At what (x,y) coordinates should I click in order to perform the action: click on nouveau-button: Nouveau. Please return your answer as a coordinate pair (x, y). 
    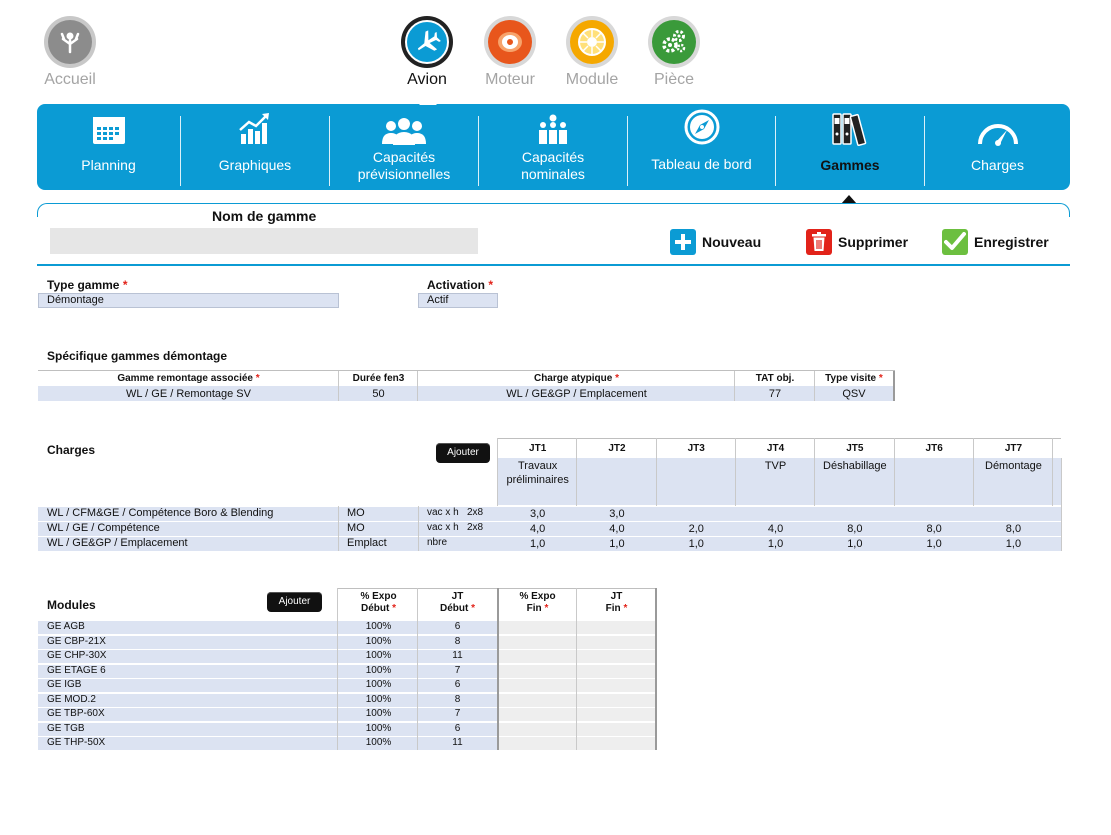
    Looking at the image, I should click on (715, 242).